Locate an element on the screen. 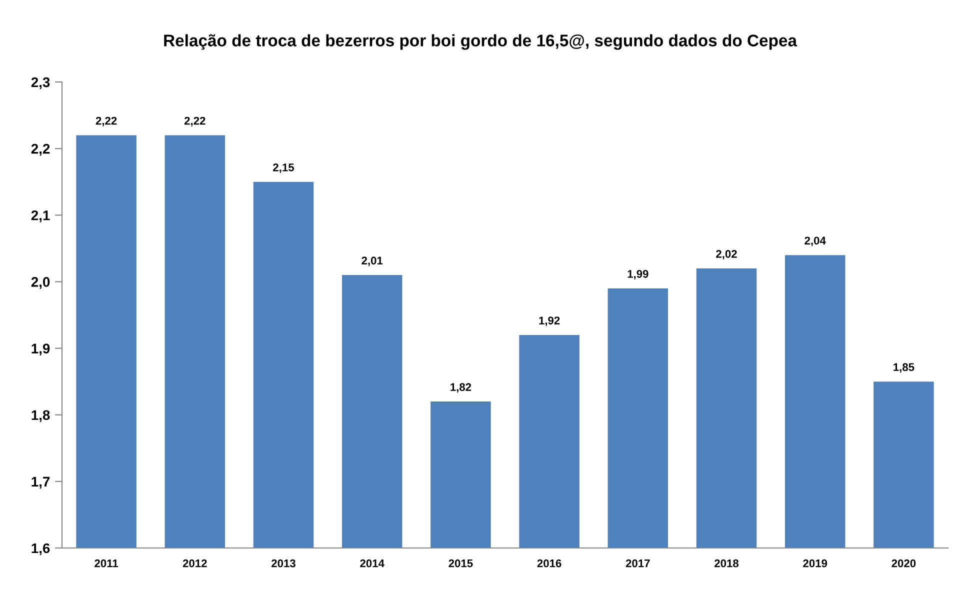 The image size is (960, 593). data-label: 2,01 is located at coordinates (372, 261).